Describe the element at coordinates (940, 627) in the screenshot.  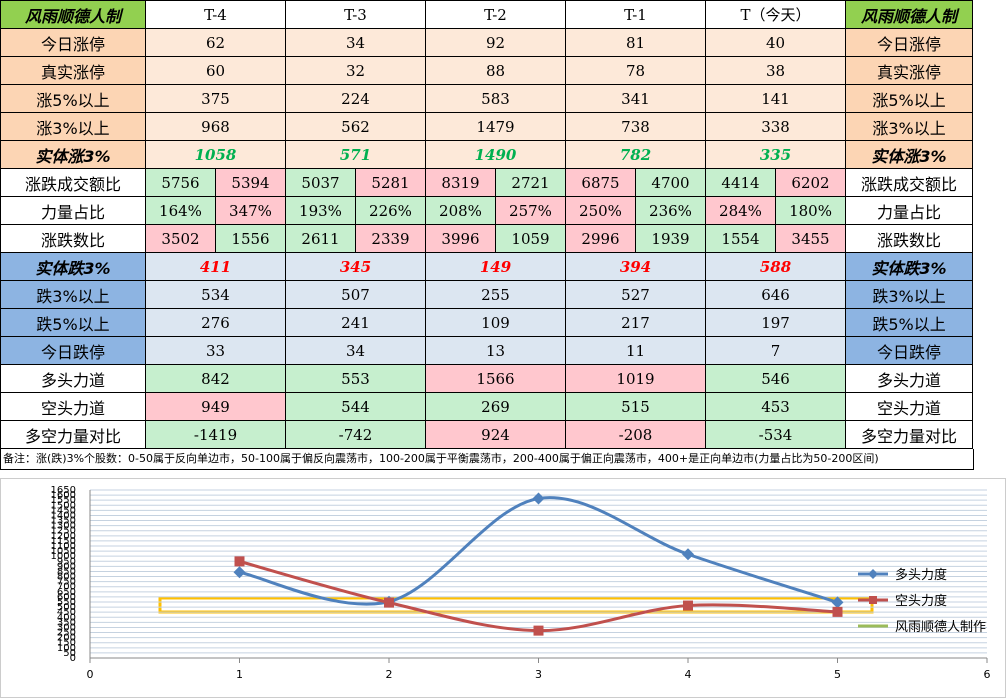
I see `legend-label: 风雨顺德人制作` at that location.